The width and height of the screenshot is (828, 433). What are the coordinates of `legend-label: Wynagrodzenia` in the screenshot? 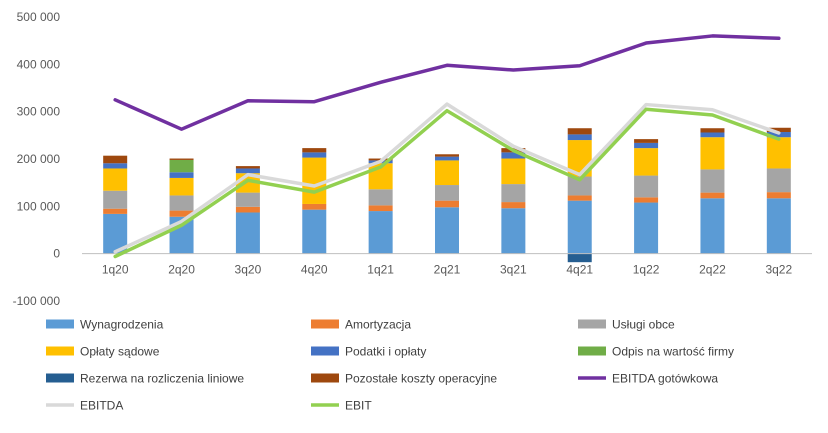 It's located at (122, 325).